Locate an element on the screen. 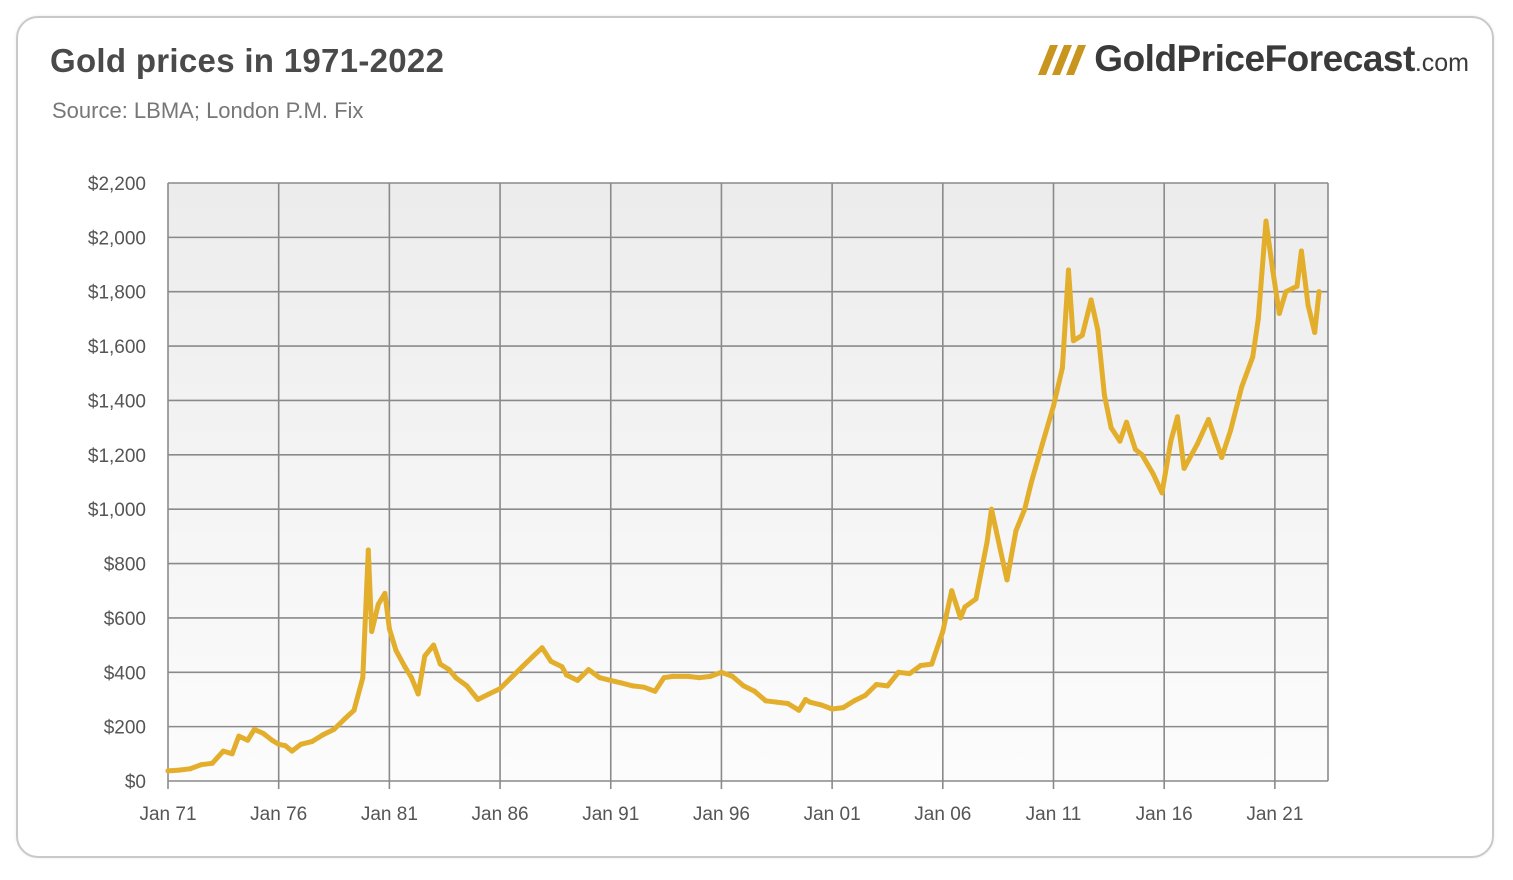 This screenshot has width=1513, height=880. x-tick-label: Jan 06 is located at coordinates (942, 814).